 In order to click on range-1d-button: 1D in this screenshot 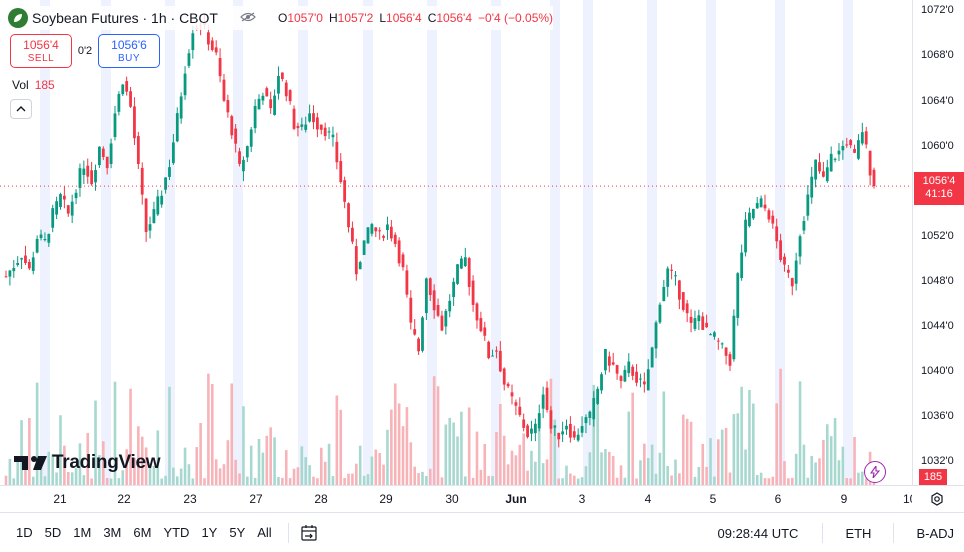, I will do `click(24, 532)`.